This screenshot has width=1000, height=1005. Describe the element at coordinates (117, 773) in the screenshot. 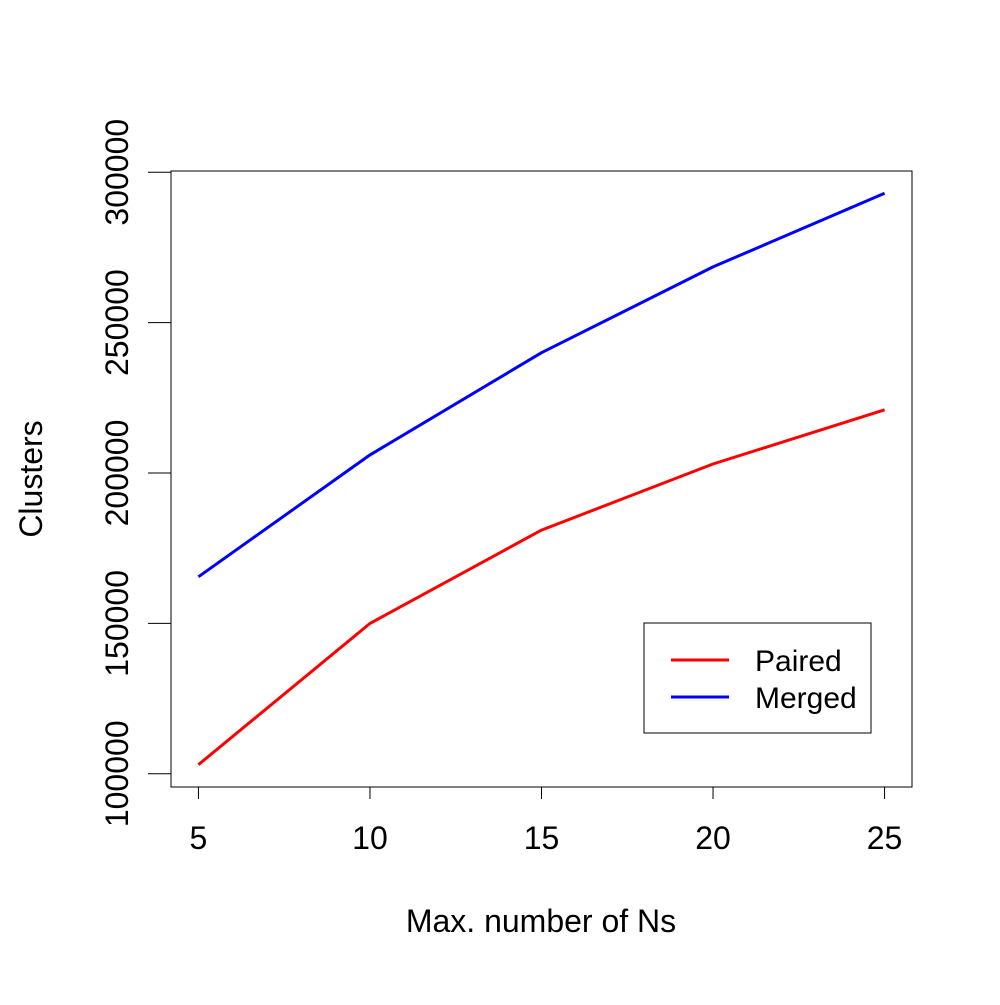

I see `y-tick-label: 100000` at that location.